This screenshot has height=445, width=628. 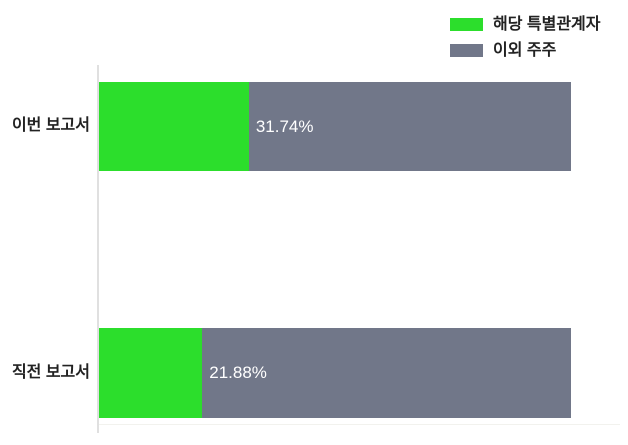 I want to click on legend-label-other-shareholders: 이외 주주, so click(x=525, y=50).